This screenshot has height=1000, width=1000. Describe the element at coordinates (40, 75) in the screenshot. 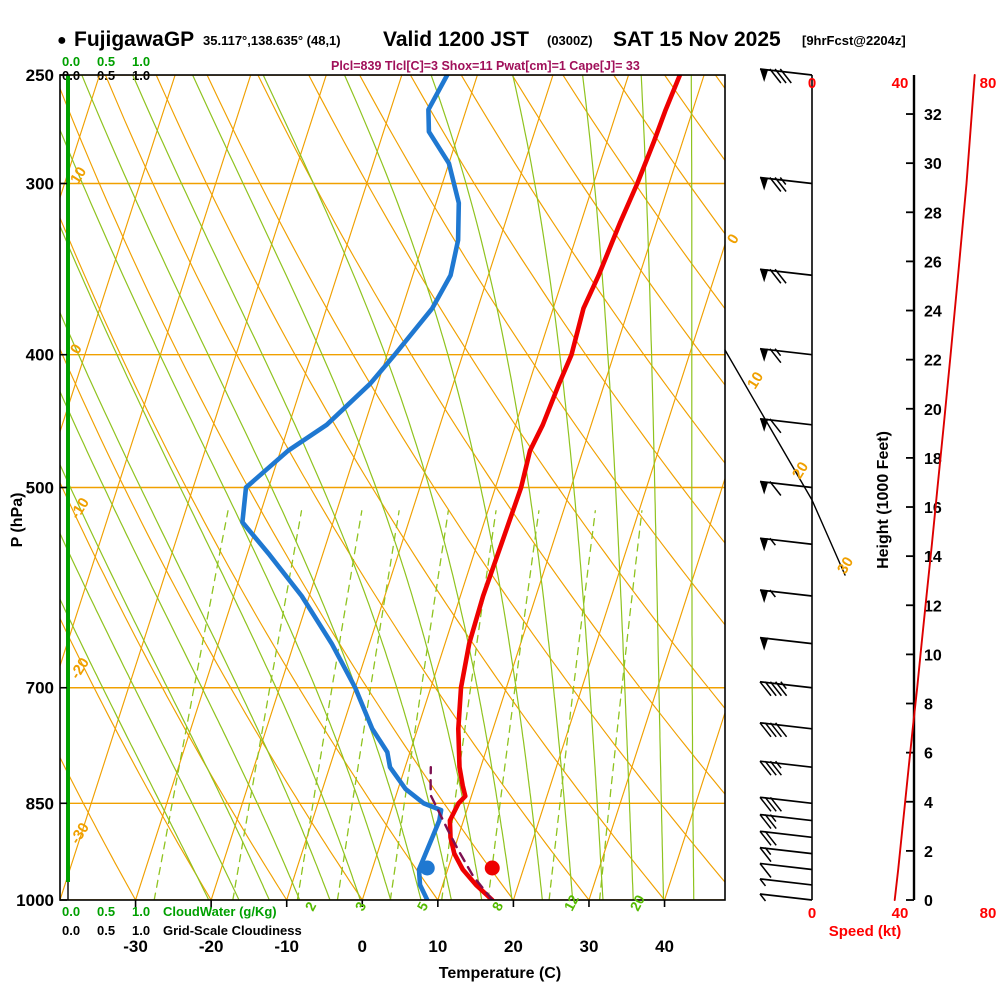

I see `pressure-tick-label-250: 250` at that location.